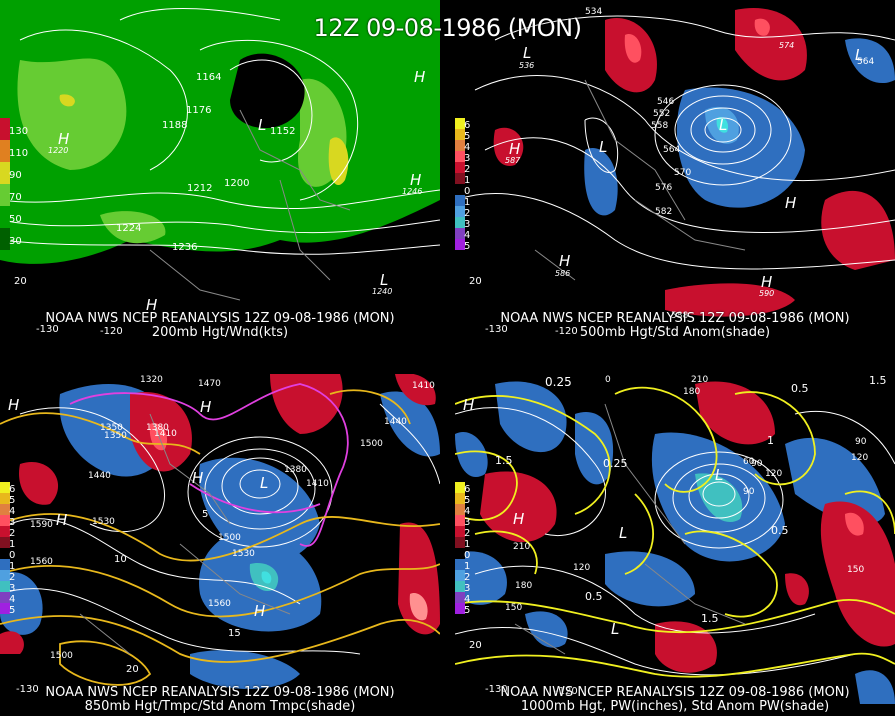 This screenshot has height=716, width=895. What do you see at coordinates (786, 45) in the screenshot?
I see `center-value: 574` at bounding box center [786, 45].